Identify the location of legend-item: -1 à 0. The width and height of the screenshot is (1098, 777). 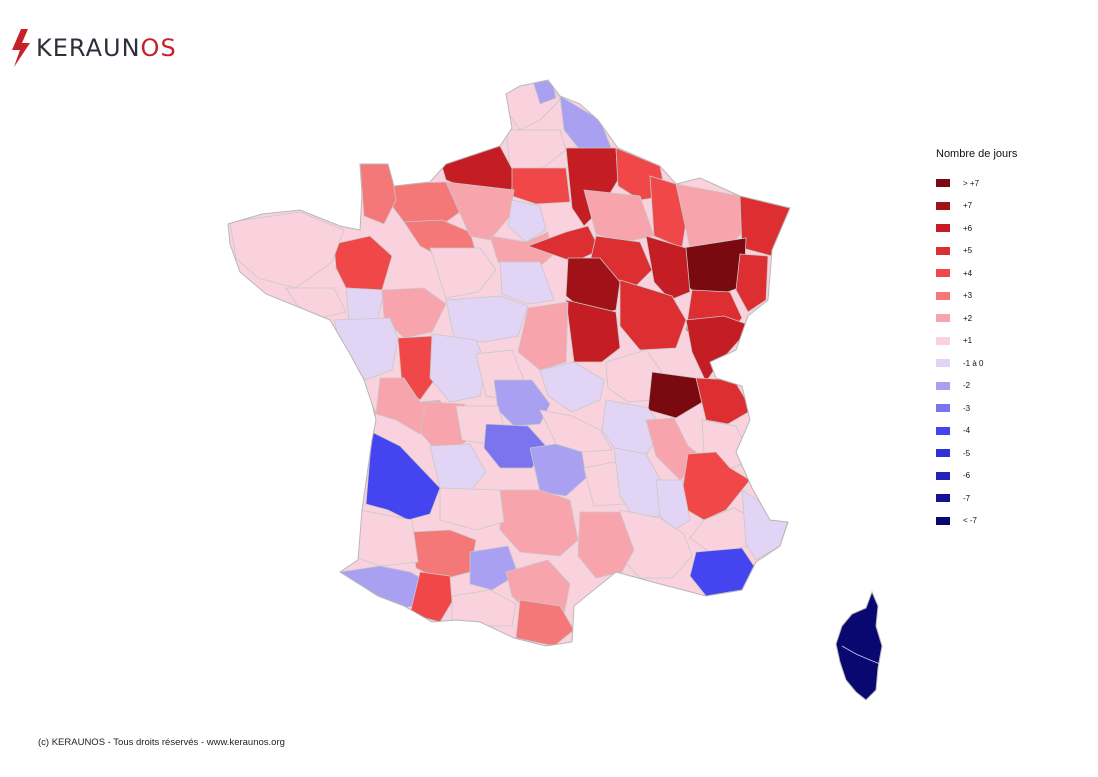
(976, 363).